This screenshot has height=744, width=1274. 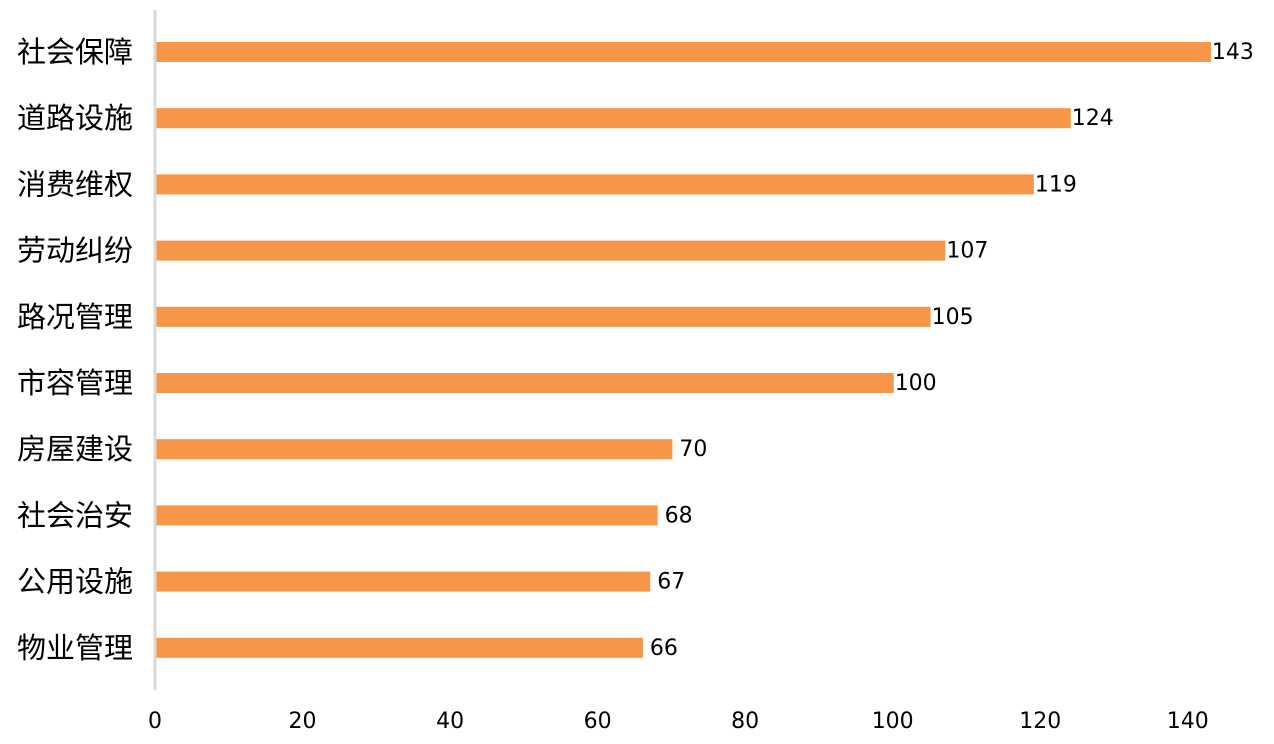 I want to click on category-label: 房屋建设, so click(x=75, y=449).